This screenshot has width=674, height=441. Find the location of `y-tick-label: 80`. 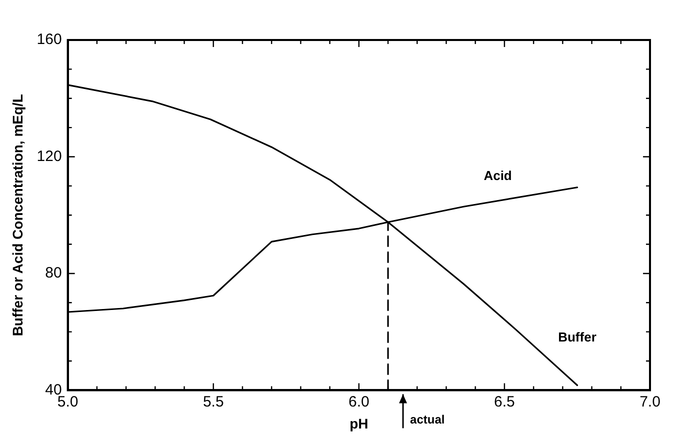

y-tick-label: 80 is located at coordinates (53, 273).